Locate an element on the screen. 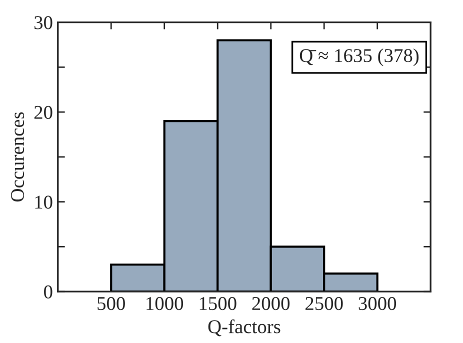 The image size is (463, 343). annotation: Q̄ ≈ 1635 (378) is located at coordinates (359, 57).